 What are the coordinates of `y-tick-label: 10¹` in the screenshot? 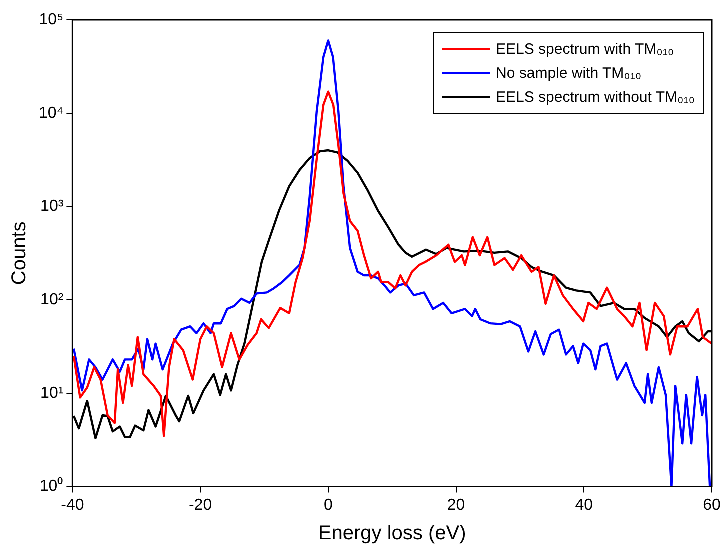 It's located at (52, 393).